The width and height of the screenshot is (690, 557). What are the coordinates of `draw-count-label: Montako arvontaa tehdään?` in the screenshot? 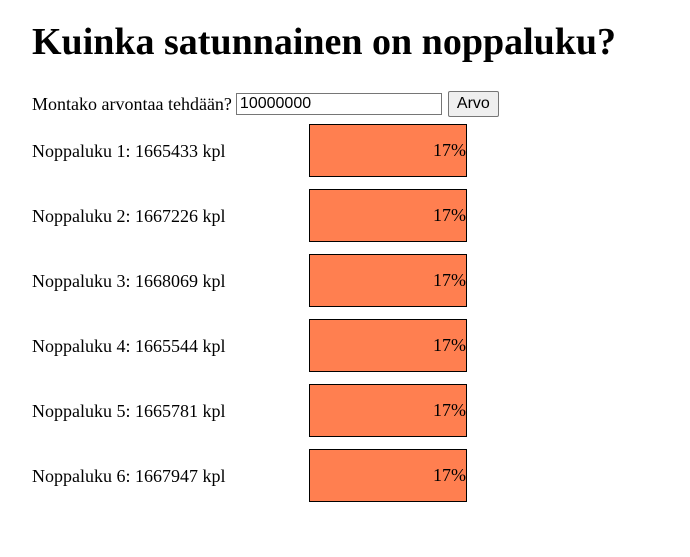 It's located at (132, 103).